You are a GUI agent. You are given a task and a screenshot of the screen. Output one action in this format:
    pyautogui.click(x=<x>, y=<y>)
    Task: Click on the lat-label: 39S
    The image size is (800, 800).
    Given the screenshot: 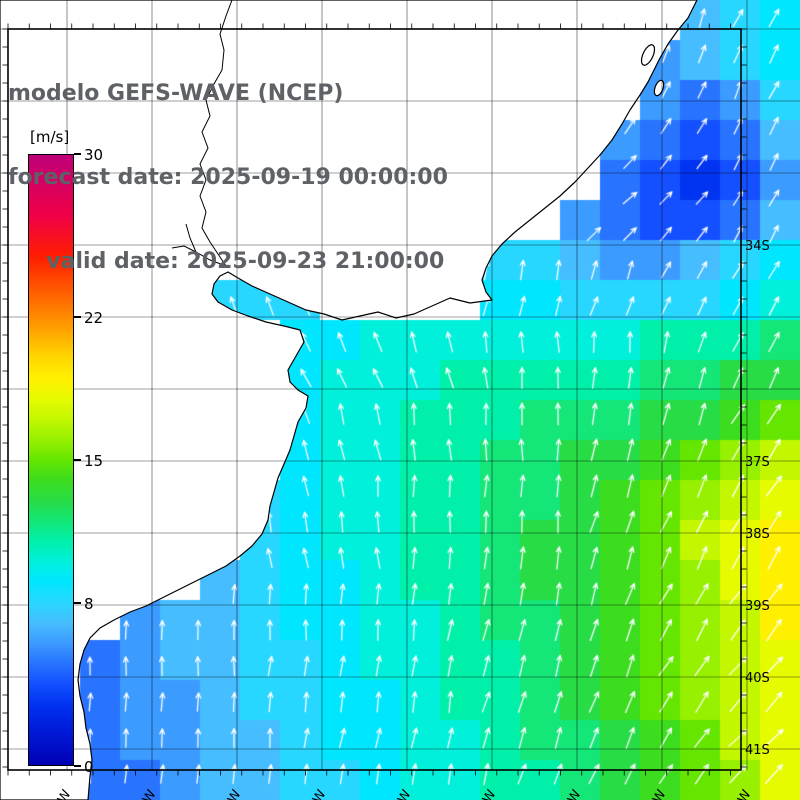 What is the action you would take?
    pyautogui.click(x=757, y=606)
    